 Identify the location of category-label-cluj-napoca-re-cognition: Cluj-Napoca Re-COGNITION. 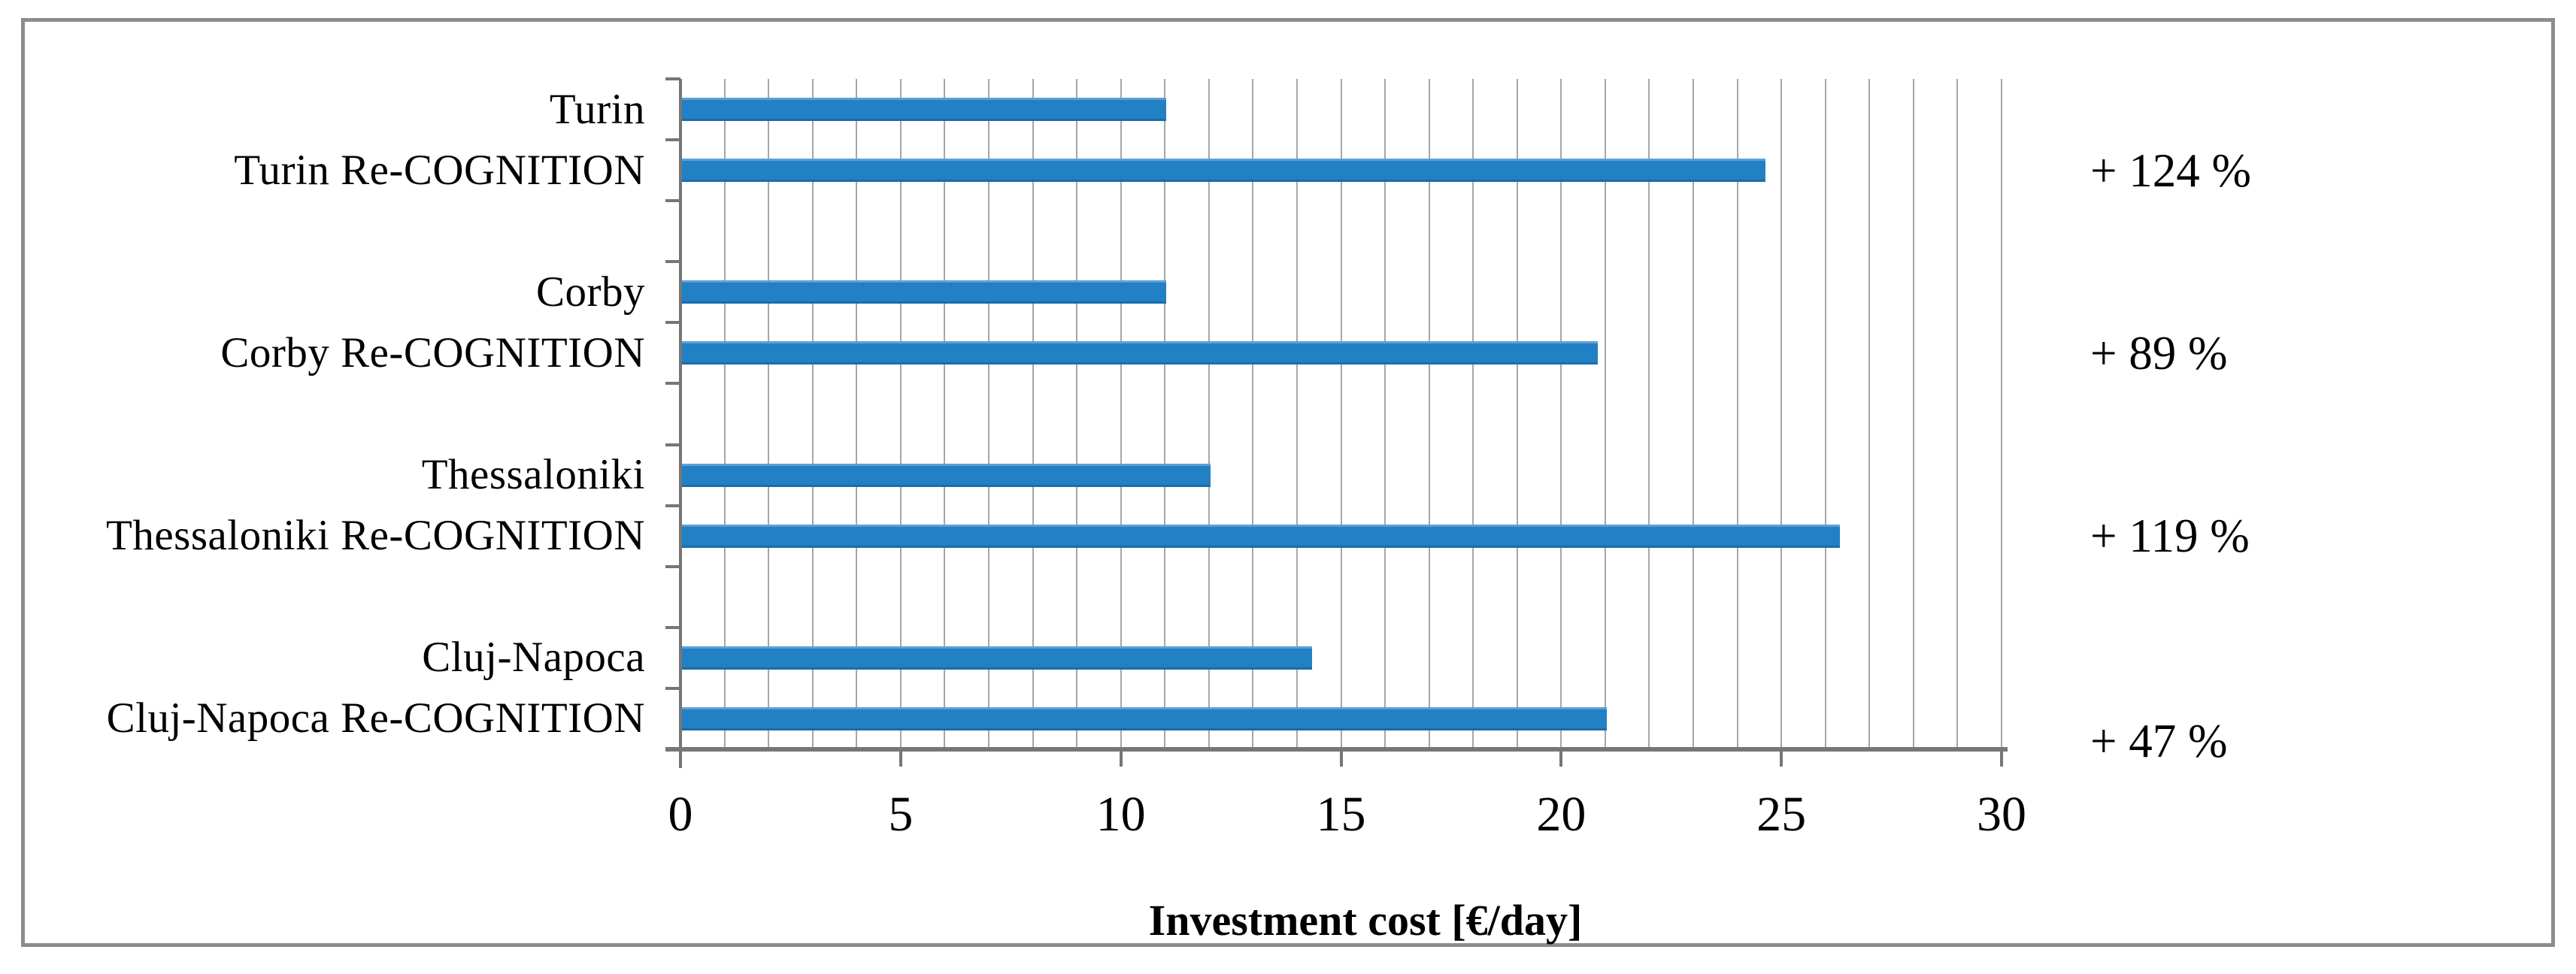
(375, 718).